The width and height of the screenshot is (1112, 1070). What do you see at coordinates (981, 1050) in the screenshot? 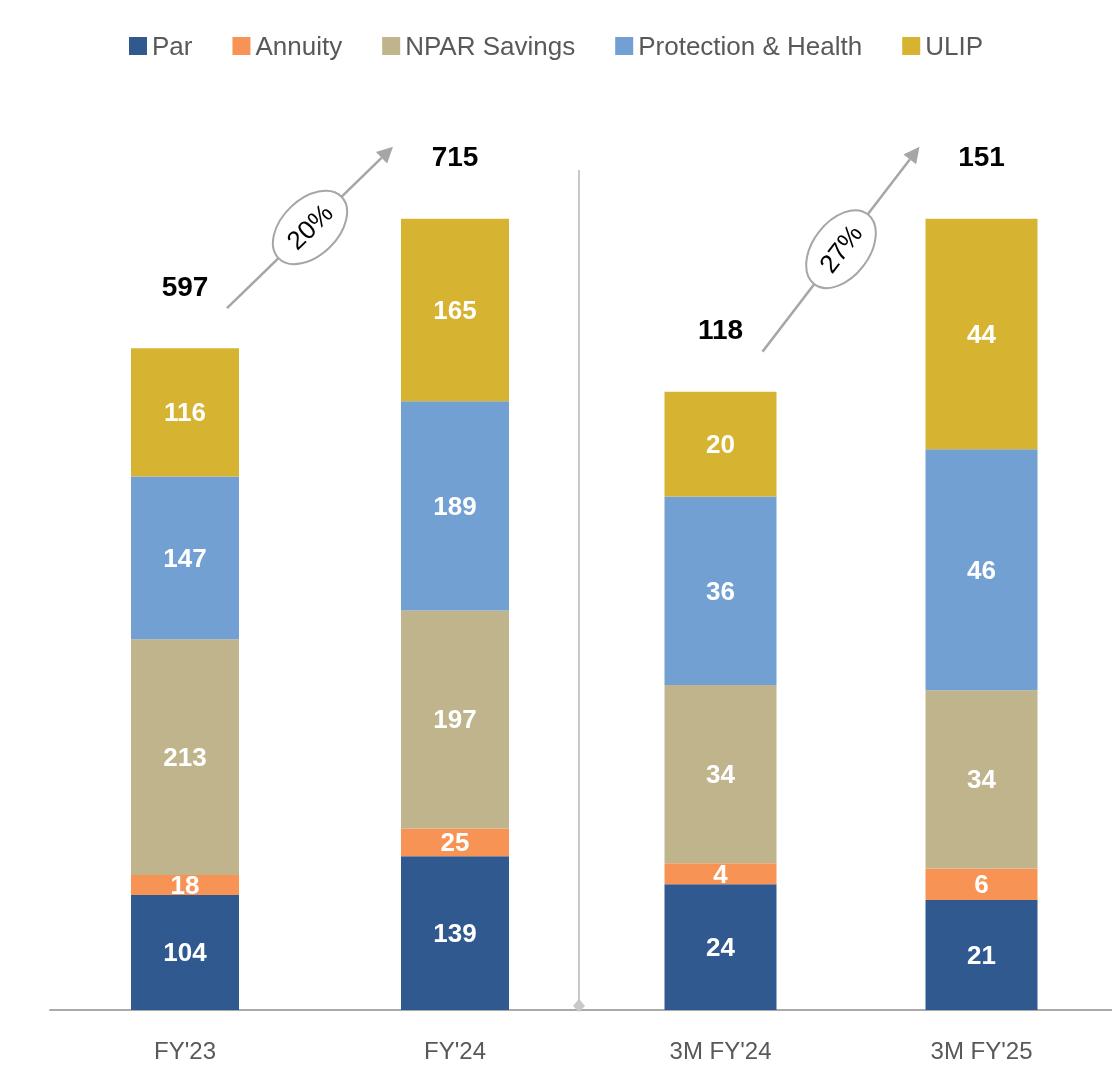
I see `x-tick-label: 3M FY'25` at bounding box center [981, 1050].